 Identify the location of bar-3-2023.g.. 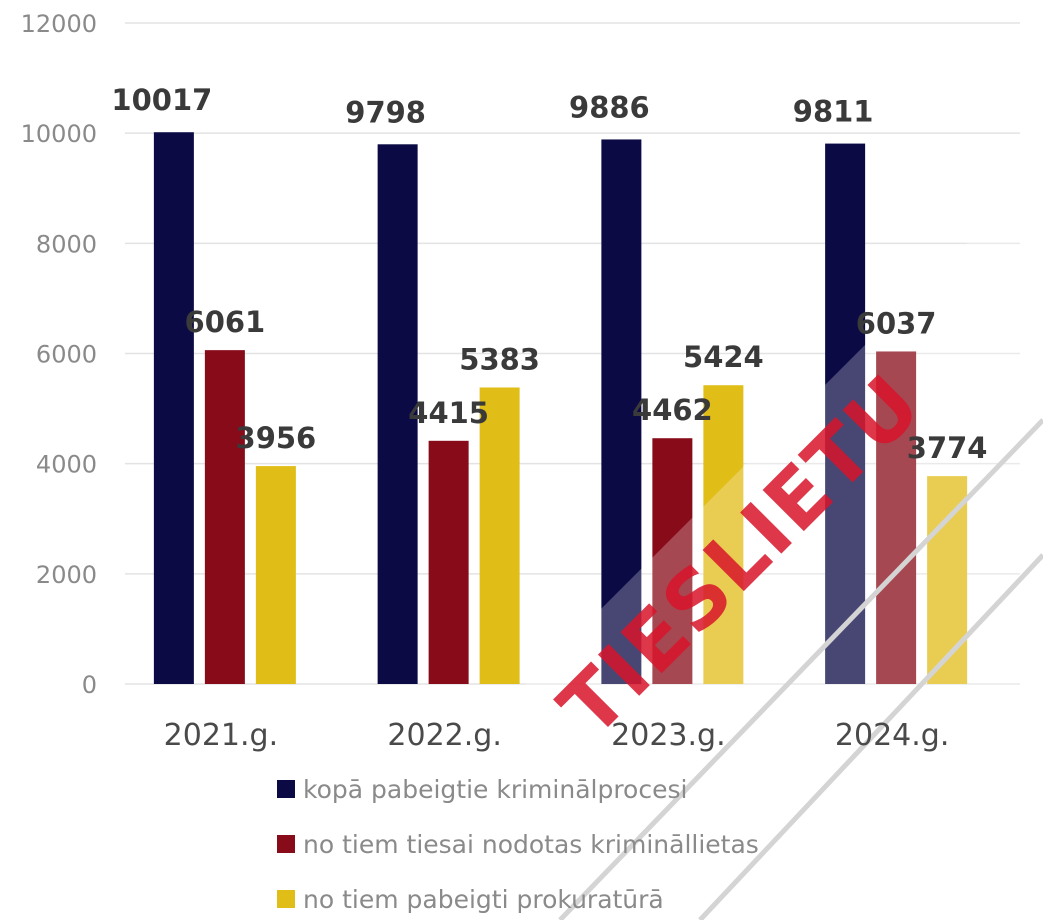
(723, 534).